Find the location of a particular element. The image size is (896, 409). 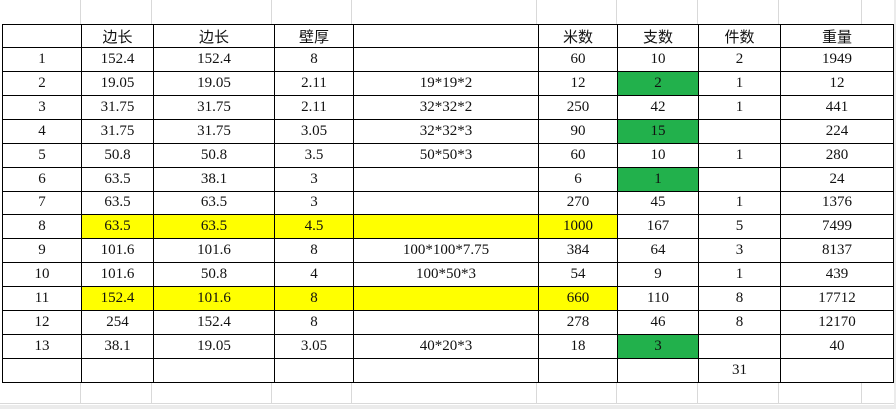

table-cell: 660 is located at coordinates (578, 299).